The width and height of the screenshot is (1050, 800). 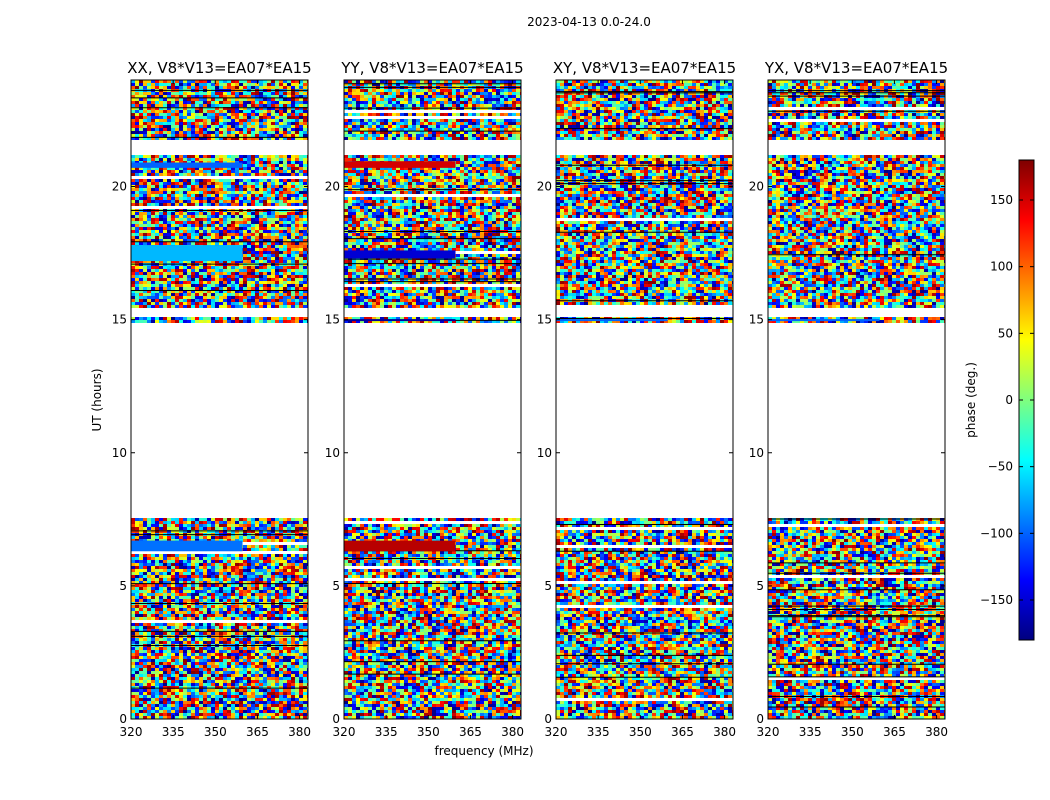 I want to click on colorbar-tick-label: −150, so click(x=996, y=600).